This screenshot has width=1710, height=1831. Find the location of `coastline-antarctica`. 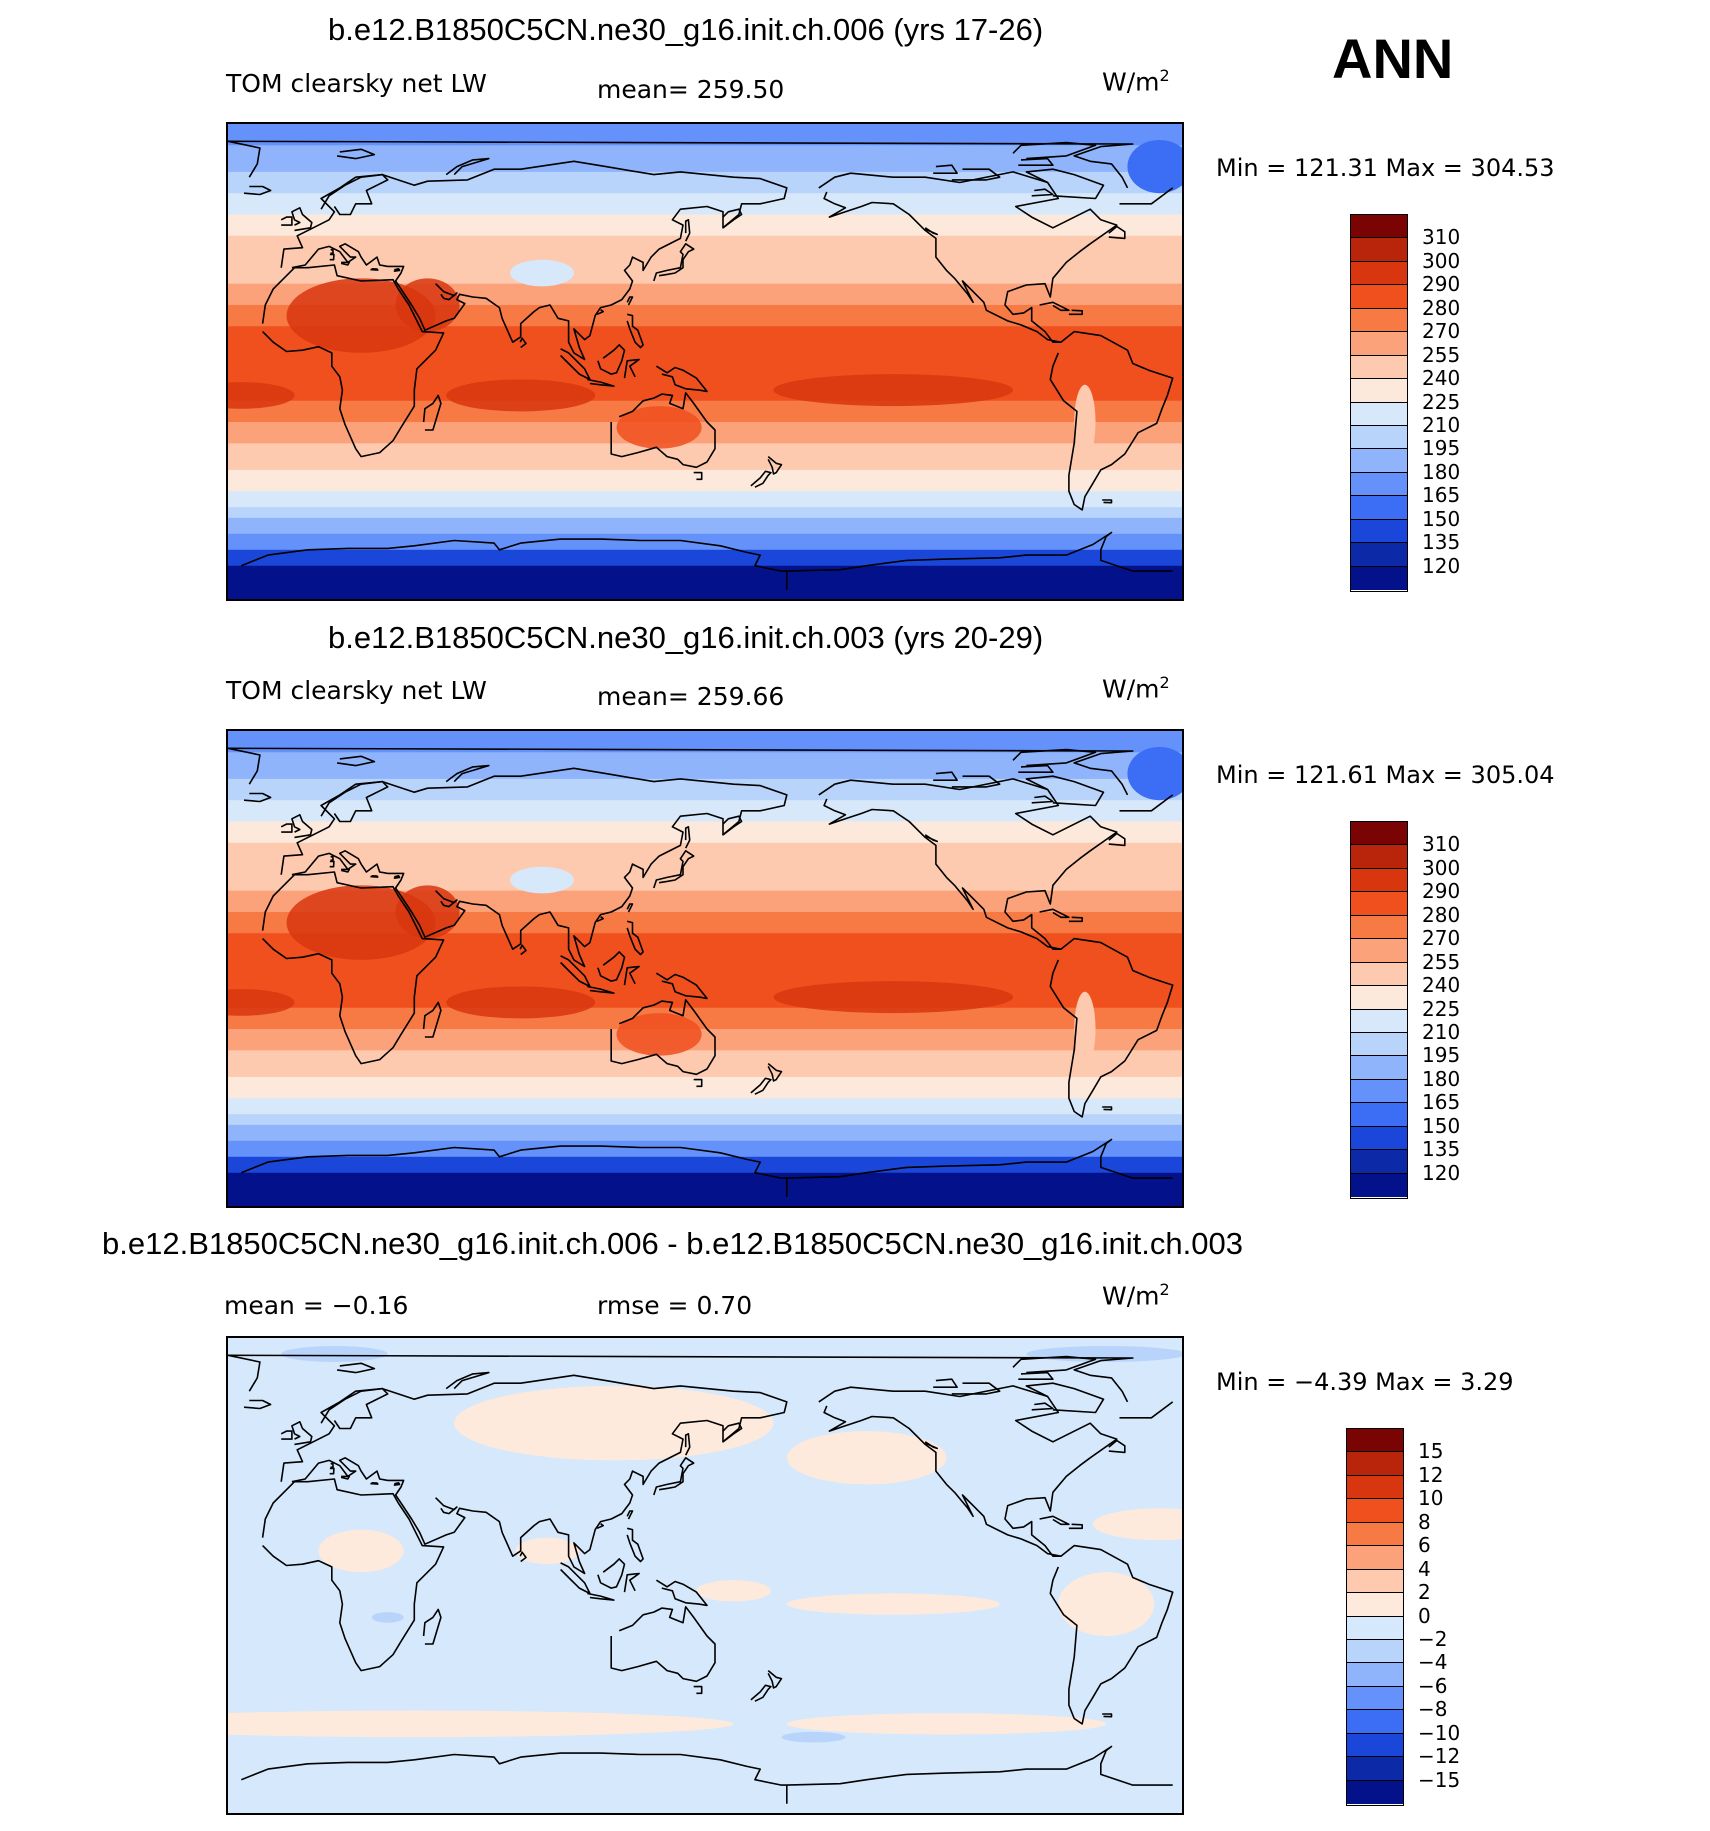

coastline-antarctica is located at coordinates (707, 560).